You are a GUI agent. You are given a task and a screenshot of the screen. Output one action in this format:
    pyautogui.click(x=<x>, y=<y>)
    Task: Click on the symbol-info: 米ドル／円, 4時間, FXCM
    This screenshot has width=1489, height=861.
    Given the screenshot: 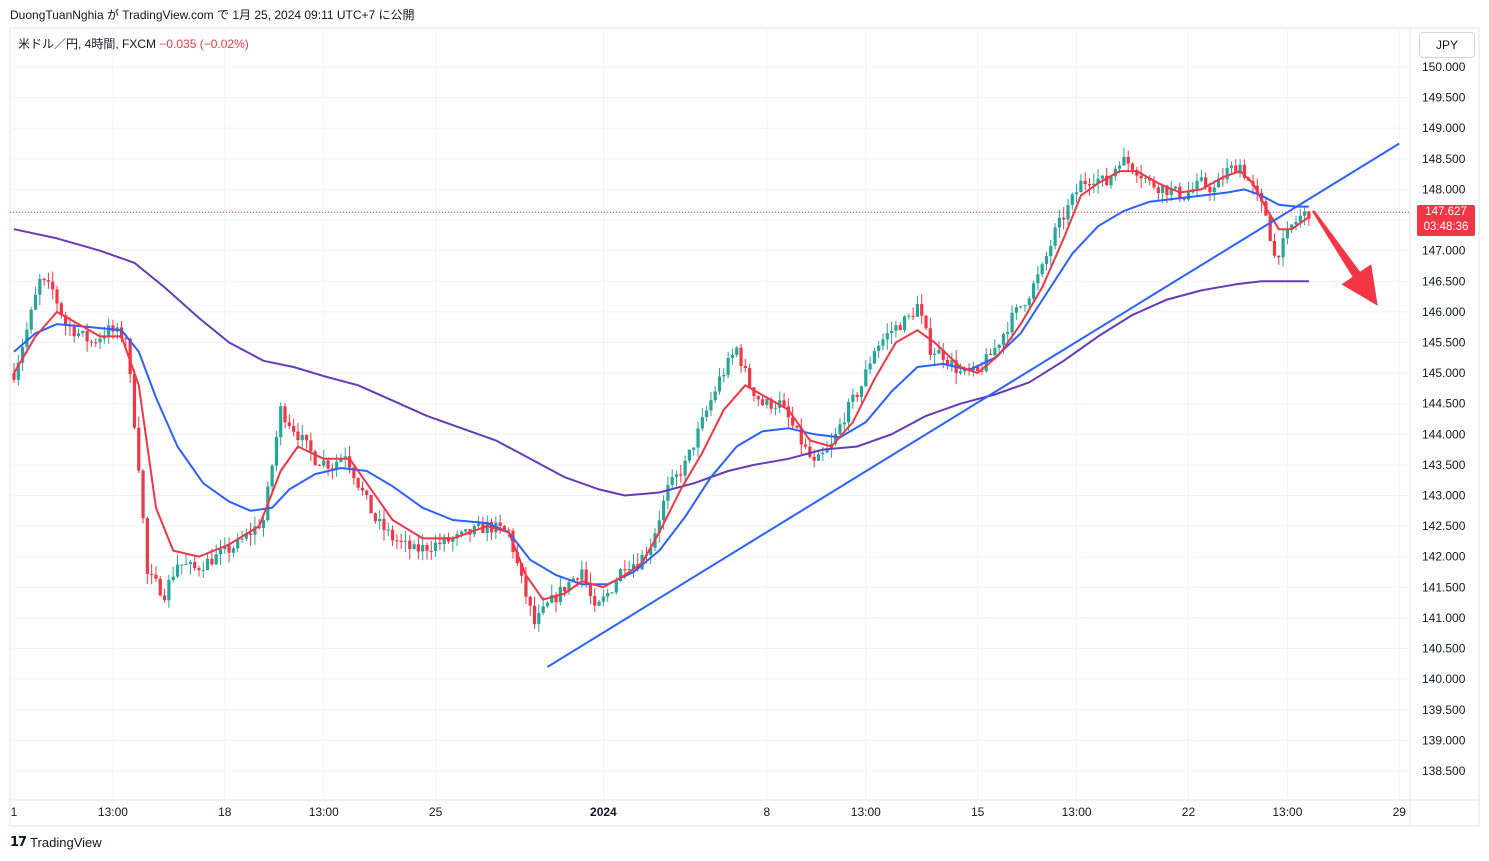 What is the action you would take?
    pyautogui.click(x=87, y=44)
    